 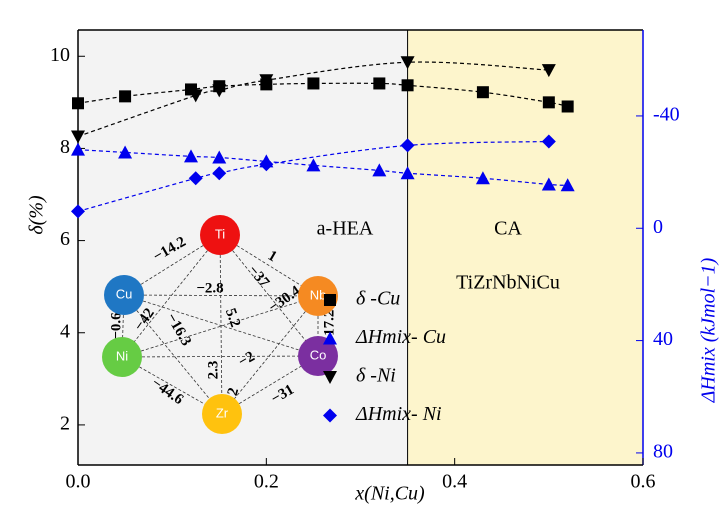 I want to click on y-tick-label: 2, so click(x=65, y=424).